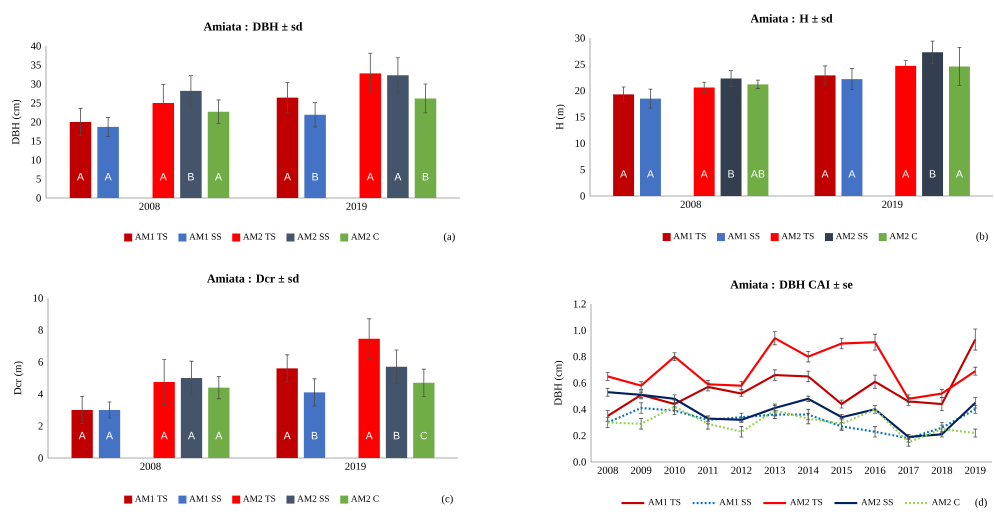 The image size is (995, 518). Describe the element at coordinates (580, 304) in the screenshot. I see `y-tick-label: 1.2` at that location.